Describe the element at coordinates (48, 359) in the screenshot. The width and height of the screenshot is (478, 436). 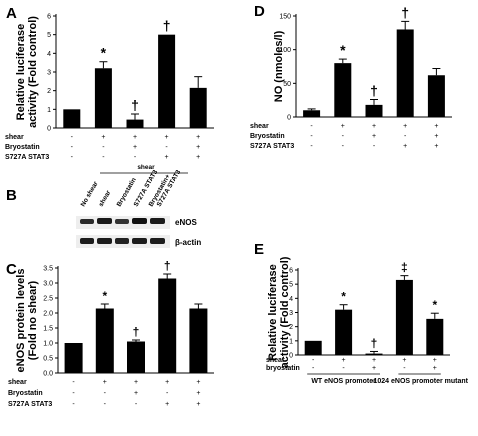
I see `y-tick-label: 0.5` at that location.